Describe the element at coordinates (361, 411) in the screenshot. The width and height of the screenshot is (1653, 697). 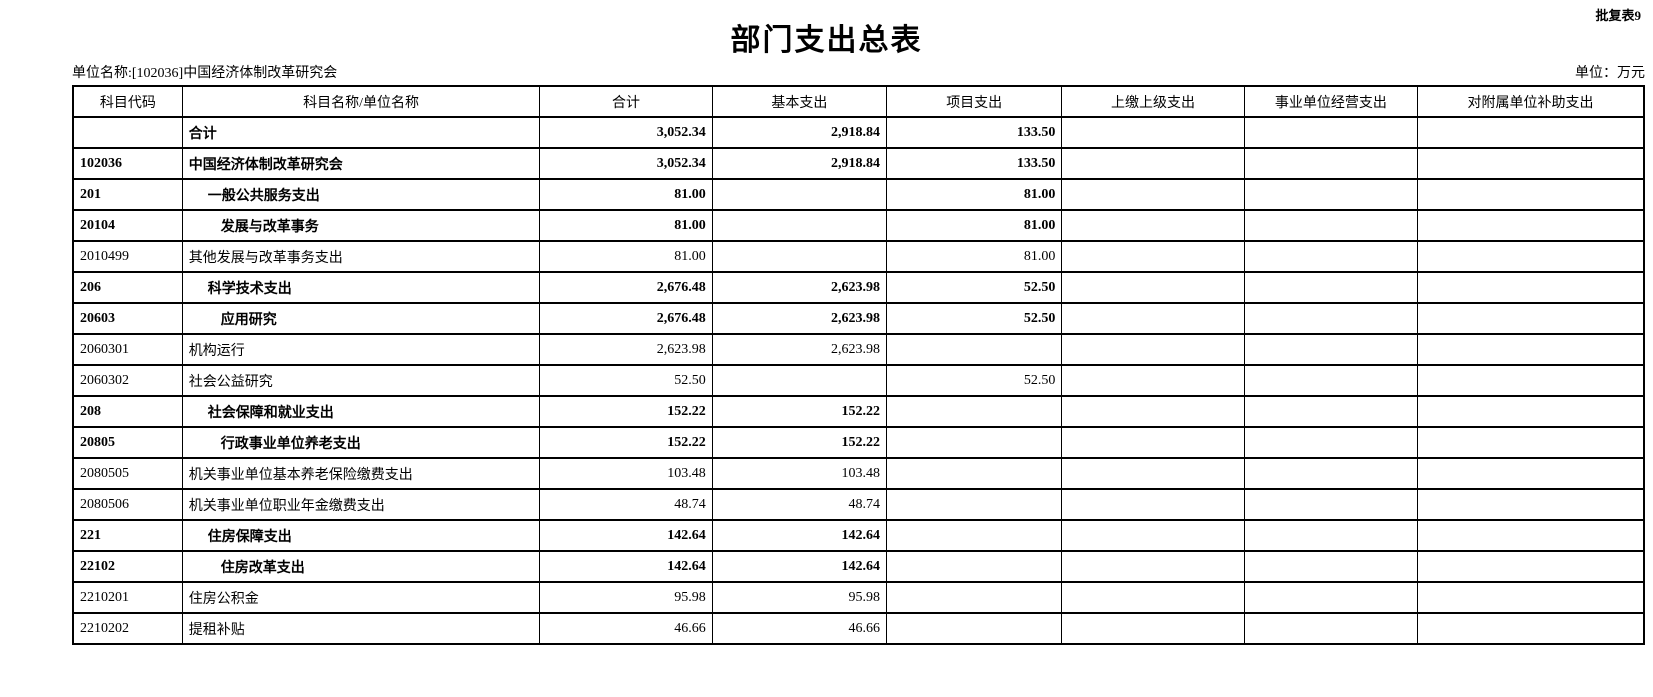
I see `subject-name-cell: 社会保障和就业支出` at that location.